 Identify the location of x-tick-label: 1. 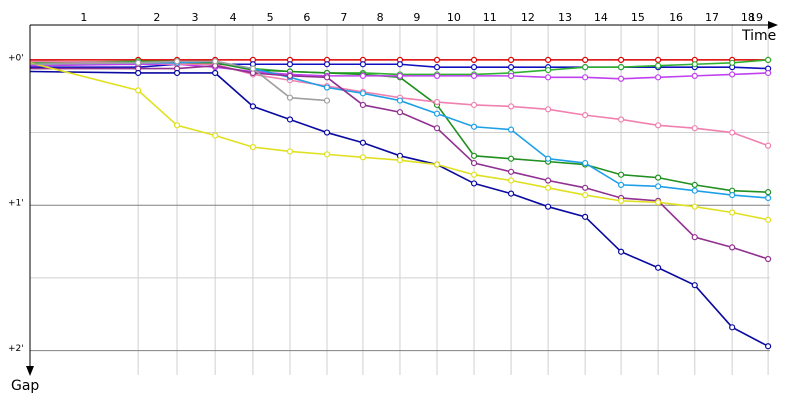
(83, 17).